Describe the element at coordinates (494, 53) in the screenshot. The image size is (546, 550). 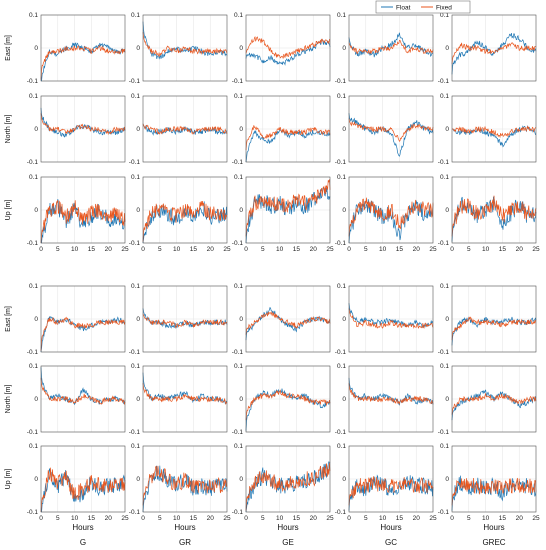
I see `series-fixed-g1-r1-c5` at that location.